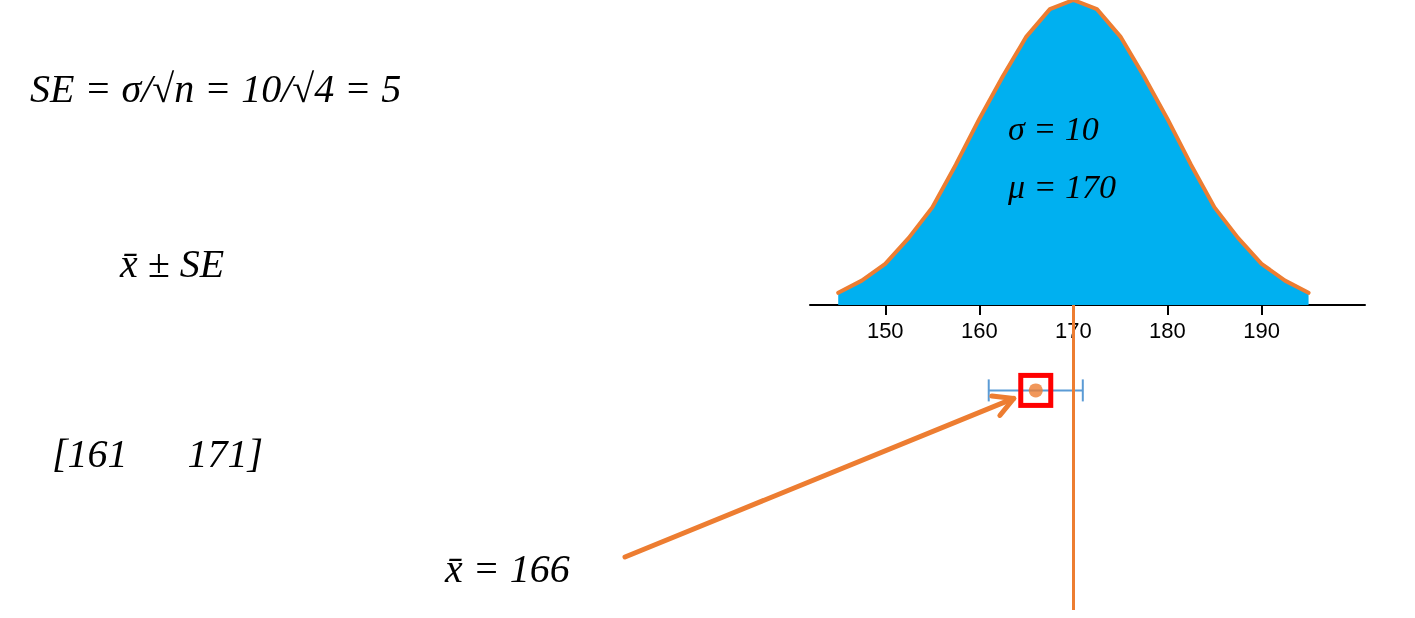  Describe the element at coordinates (1062, 186) in the screenshot. I see `annotation: μ = 170` at that location.